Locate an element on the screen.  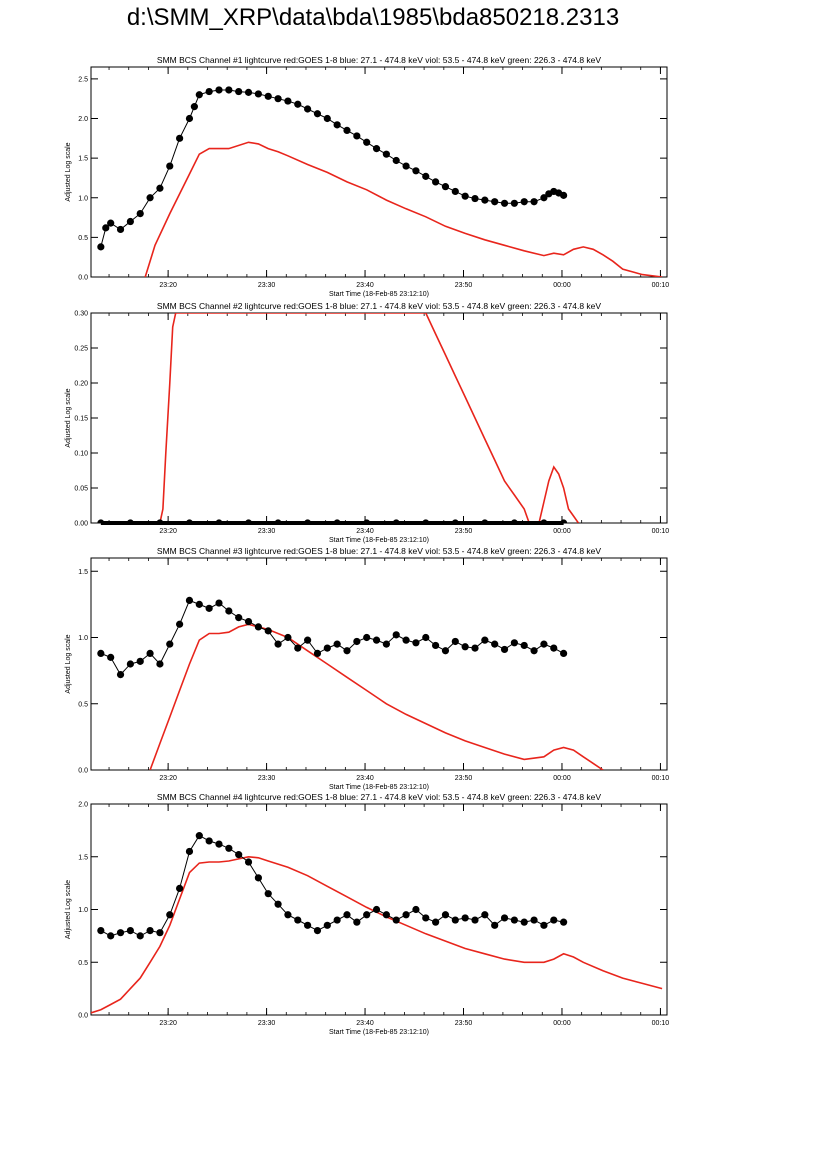
chart4-goes-series-line is located at coordinates (377, 934).